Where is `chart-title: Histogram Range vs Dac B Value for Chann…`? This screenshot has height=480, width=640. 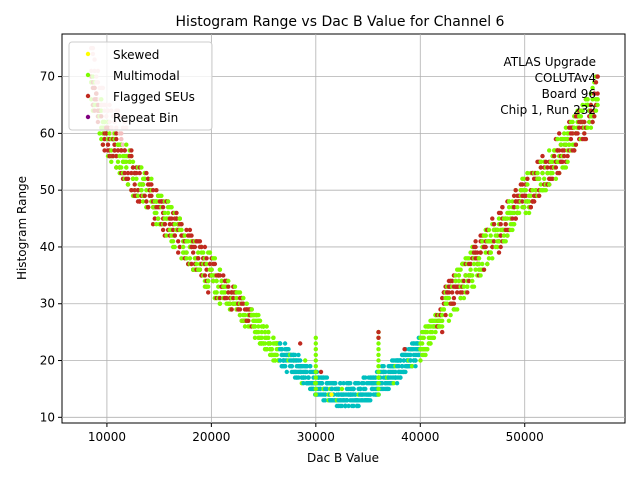
chart-title: Histogram Range vs Dac B Value for Chann… is located at coordinates (340, 22).